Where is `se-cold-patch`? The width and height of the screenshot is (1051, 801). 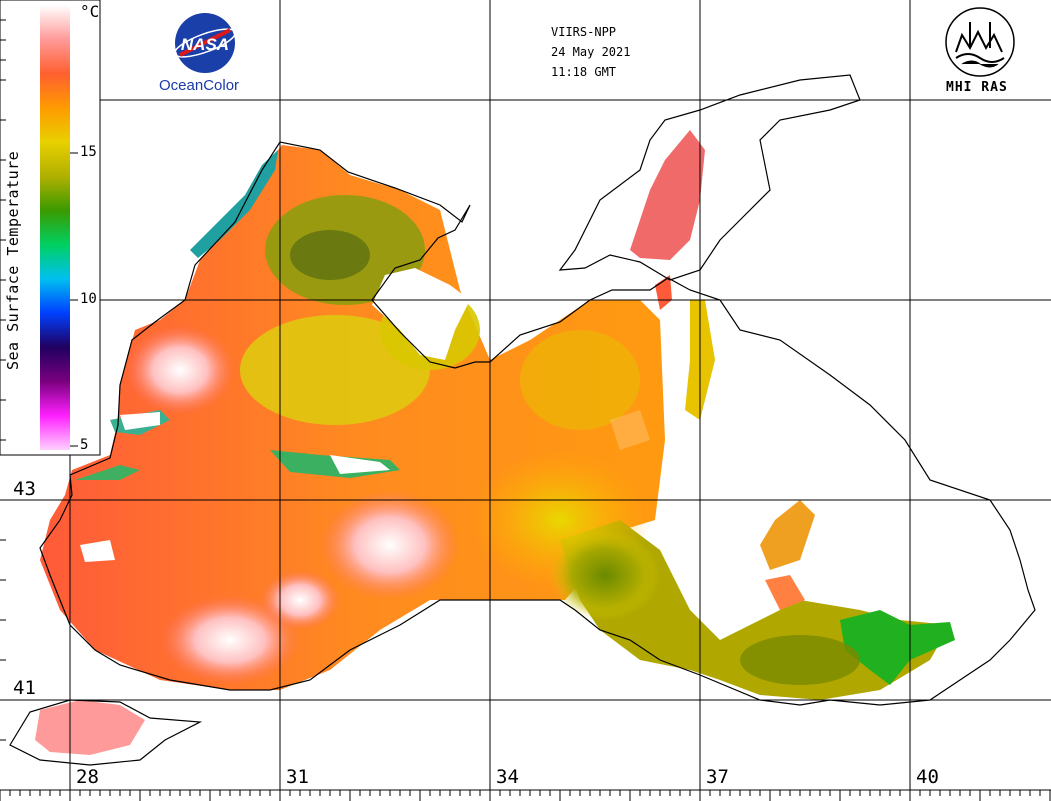 se-cold-patch is located at coordinates (897, 647).